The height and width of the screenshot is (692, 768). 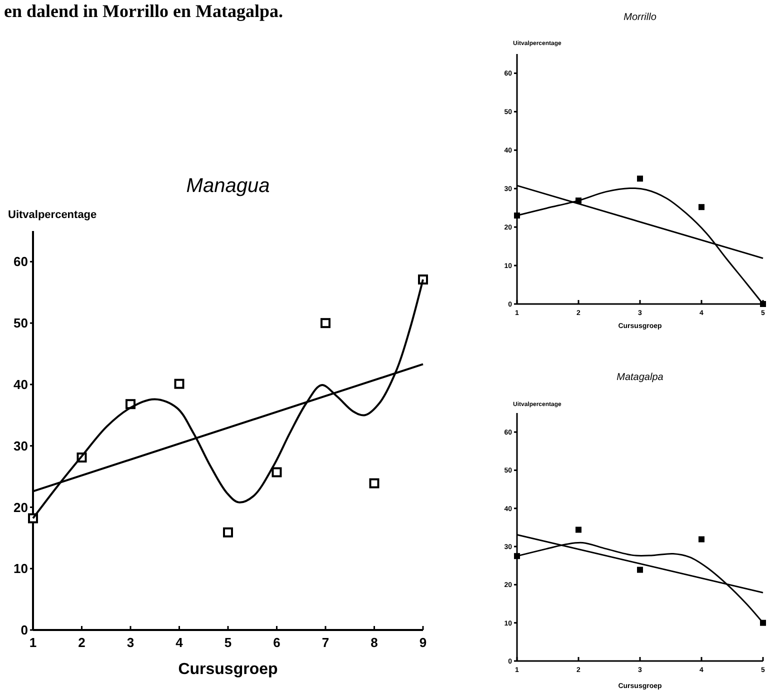 I want to click on x-tick-label: 3, so click(x=130, y=642).